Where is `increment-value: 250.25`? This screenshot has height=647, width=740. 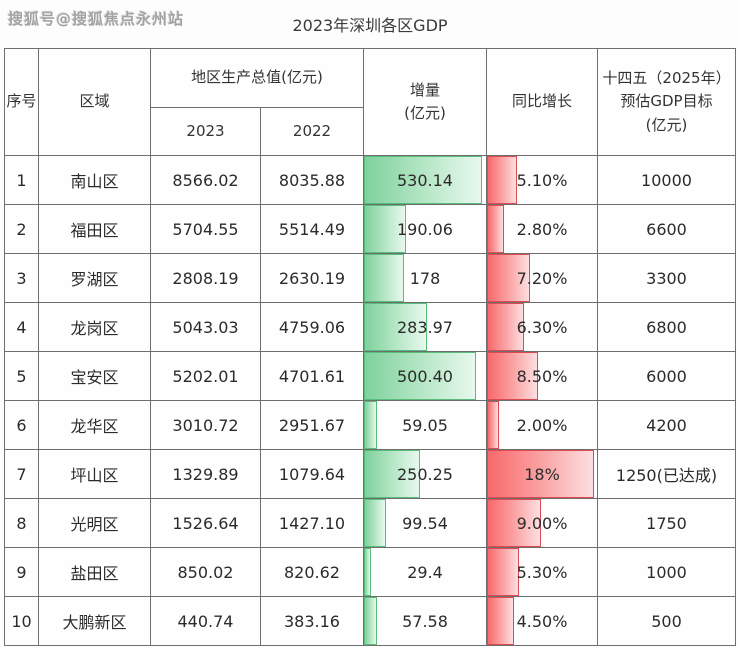 increment-value: 250.25 is located at coordinates (425, 474).